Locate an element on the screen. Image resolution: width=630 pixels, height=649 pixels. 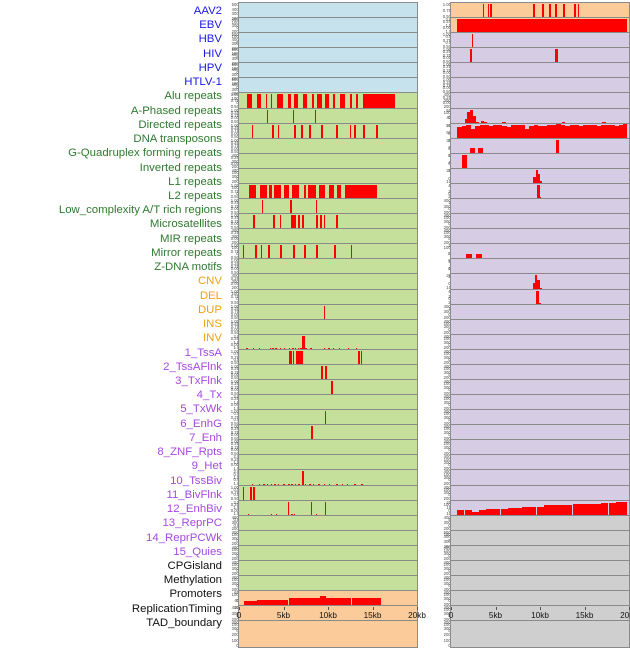
track-label-z-dna-motifs: Z-DNA motifs is located at coordinates (188, 267).